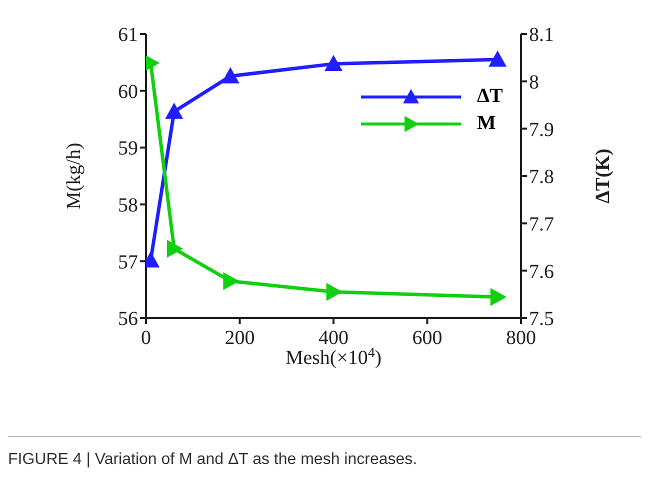 The image size is (649, 484). What do you see at coordinates (534, 82) in the screenshot?
I see `y2-tick-label: 8` at bounding box center [534, 82].